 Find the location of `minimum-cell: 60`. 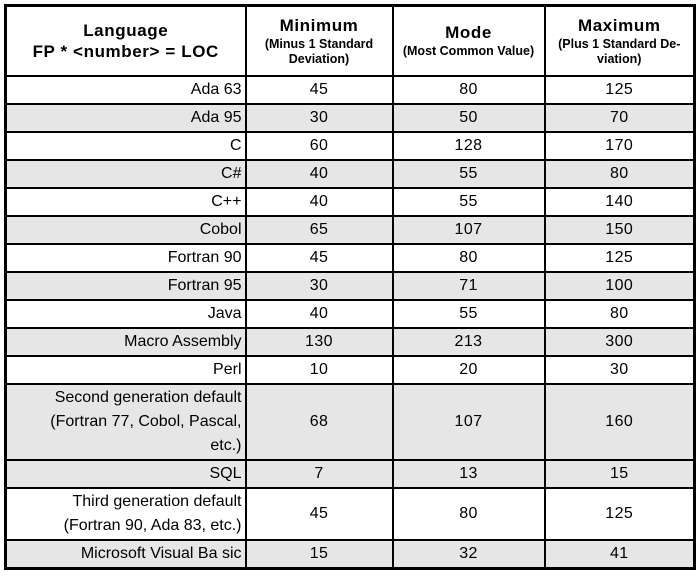

minimum-cell: 60 is located at coordinates (319, 145).